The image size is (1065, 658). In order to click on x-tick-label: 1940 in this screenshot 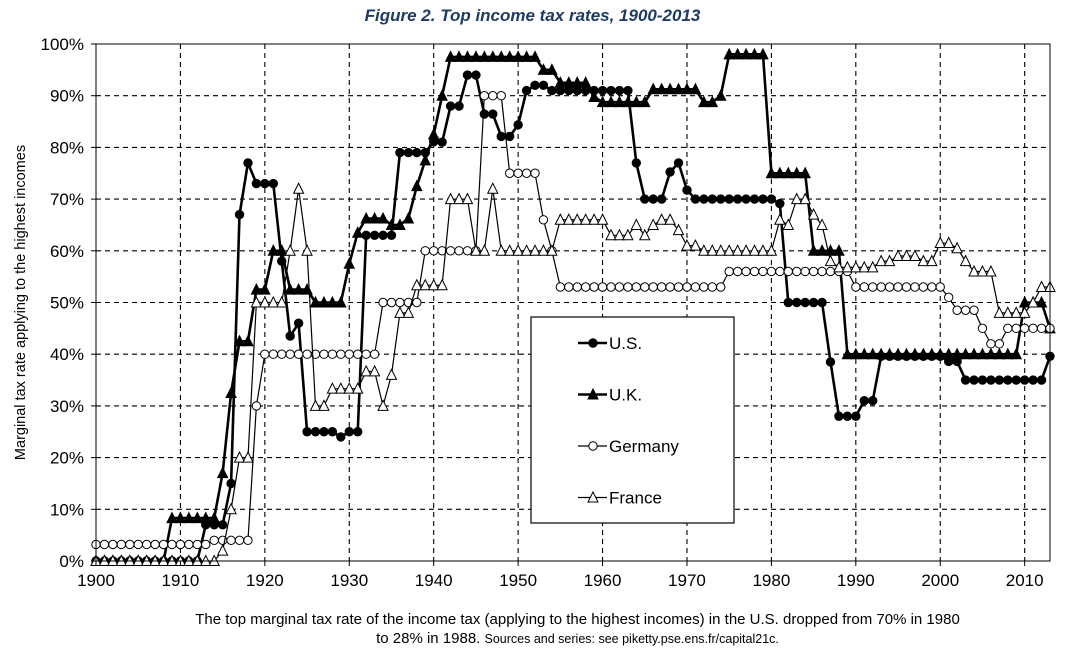, I will do `click(434, 580)`.